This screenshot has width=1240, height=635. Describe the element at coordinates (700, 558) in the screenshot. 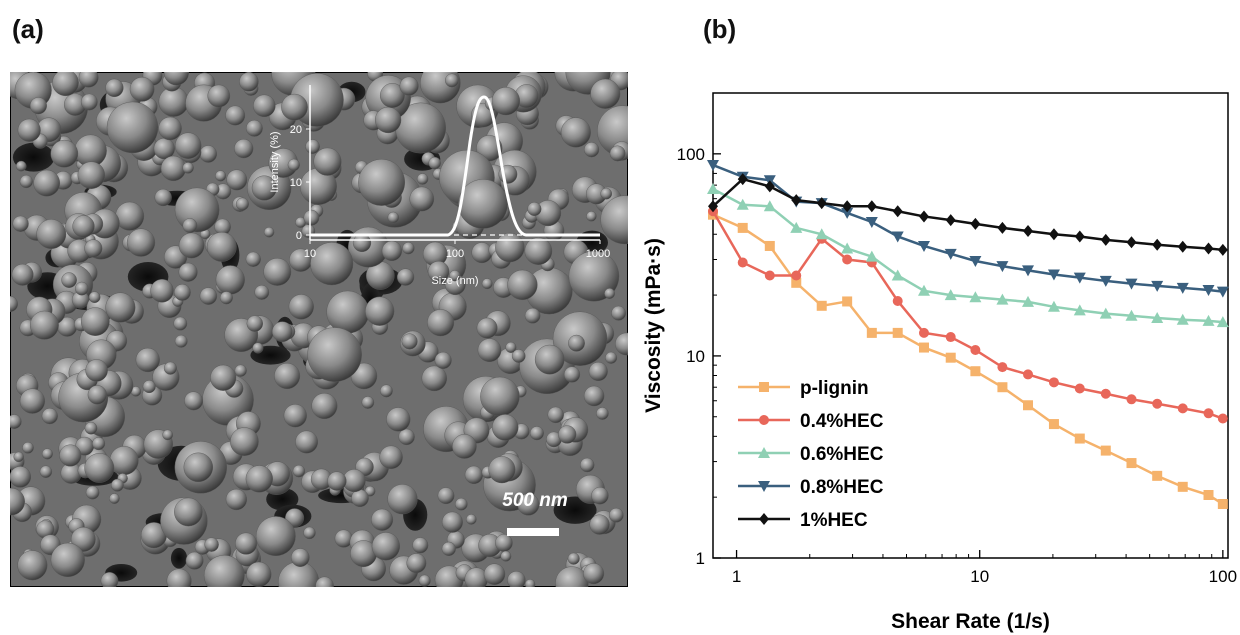

I see `y-tick-label: 1` at that location.